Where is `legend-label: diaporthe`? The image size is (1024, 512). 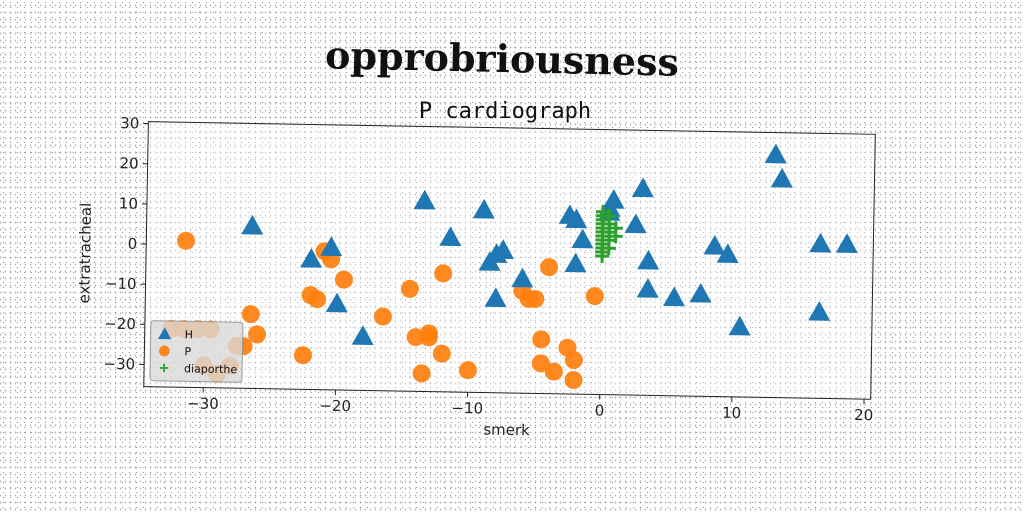 legend-label: diaporthe is located at coordinates (211, 369).